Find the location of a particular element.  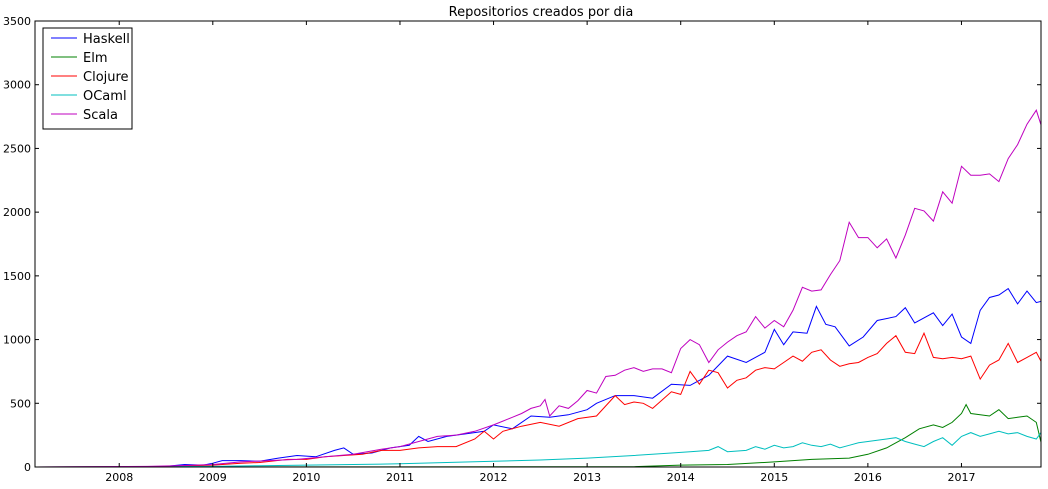

legend-label-elm: Elm is located at coordinates (95, 58).